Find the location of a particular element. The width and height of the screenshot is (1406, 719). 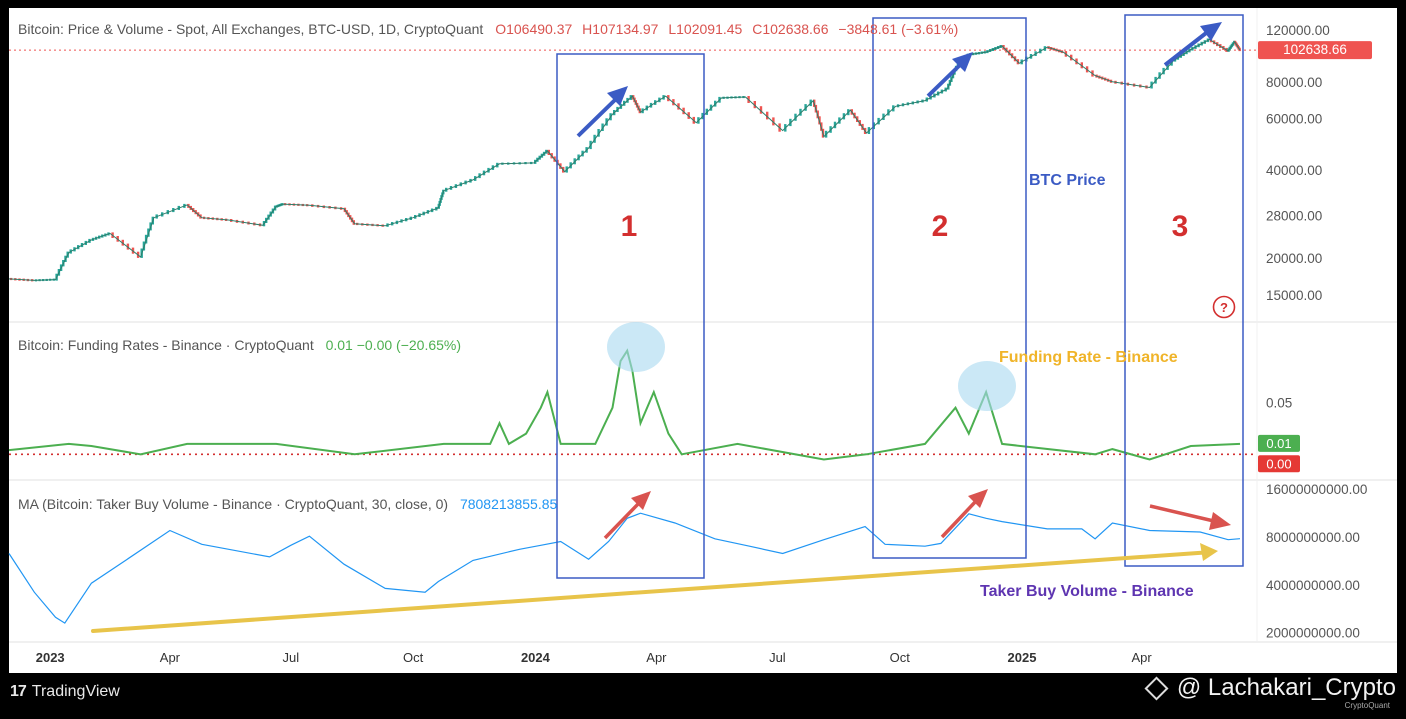

funding-last-badge: 0.01 is located at coordinates (1279, 443).